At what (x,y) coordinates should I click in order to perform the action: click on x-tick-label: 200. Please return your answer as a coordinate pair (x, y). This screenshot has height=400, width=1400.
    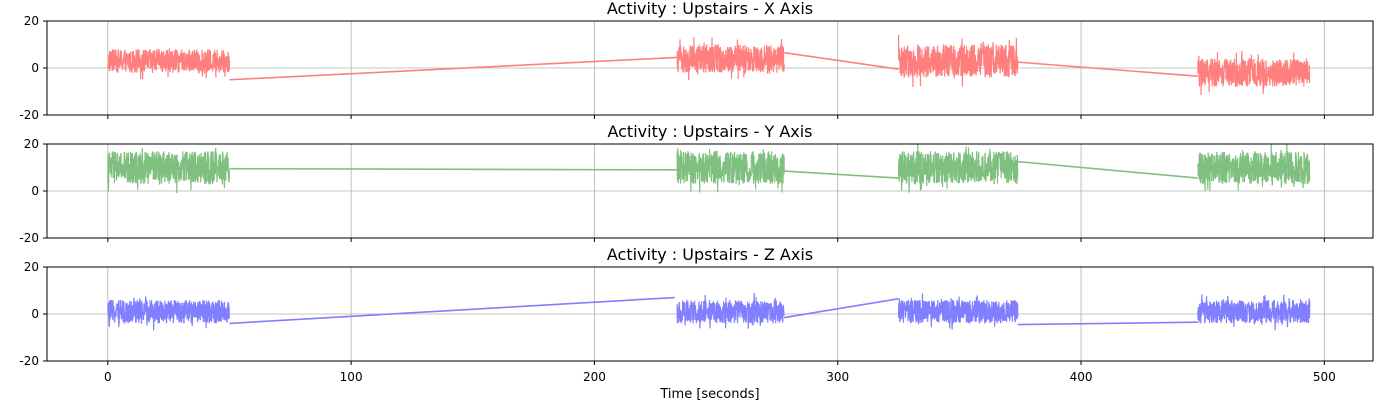
    Looking at the image, I should click on (594, 377).